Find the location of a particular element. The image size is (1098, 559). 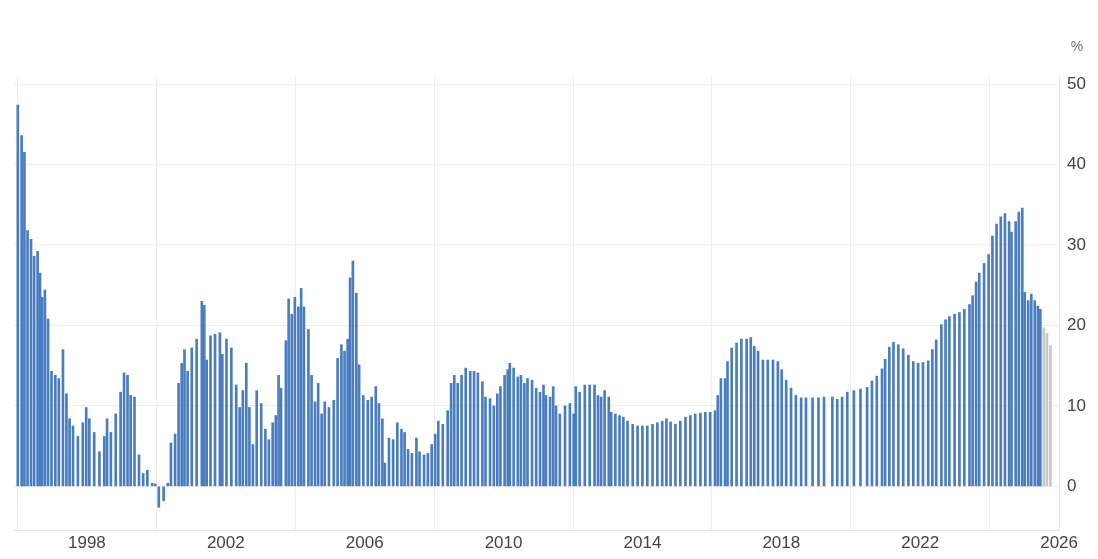

y-tick-label: 20 is located at coordinates (1077, 325).